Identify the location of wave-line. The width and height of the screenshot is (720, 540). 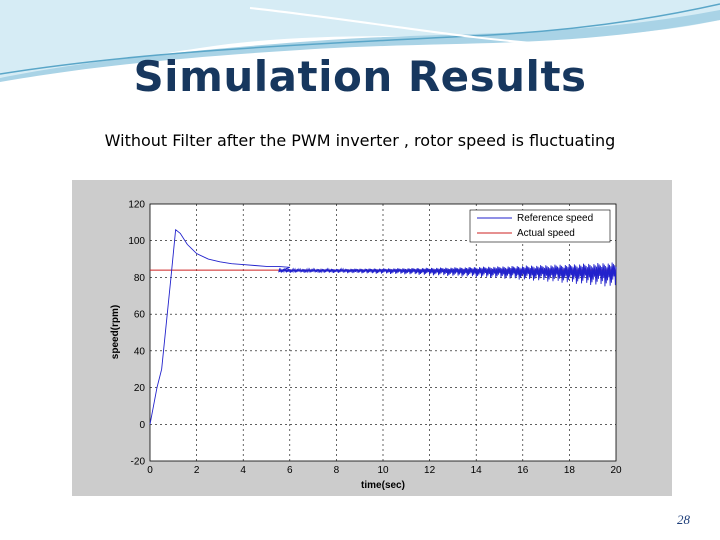
(360, 39).